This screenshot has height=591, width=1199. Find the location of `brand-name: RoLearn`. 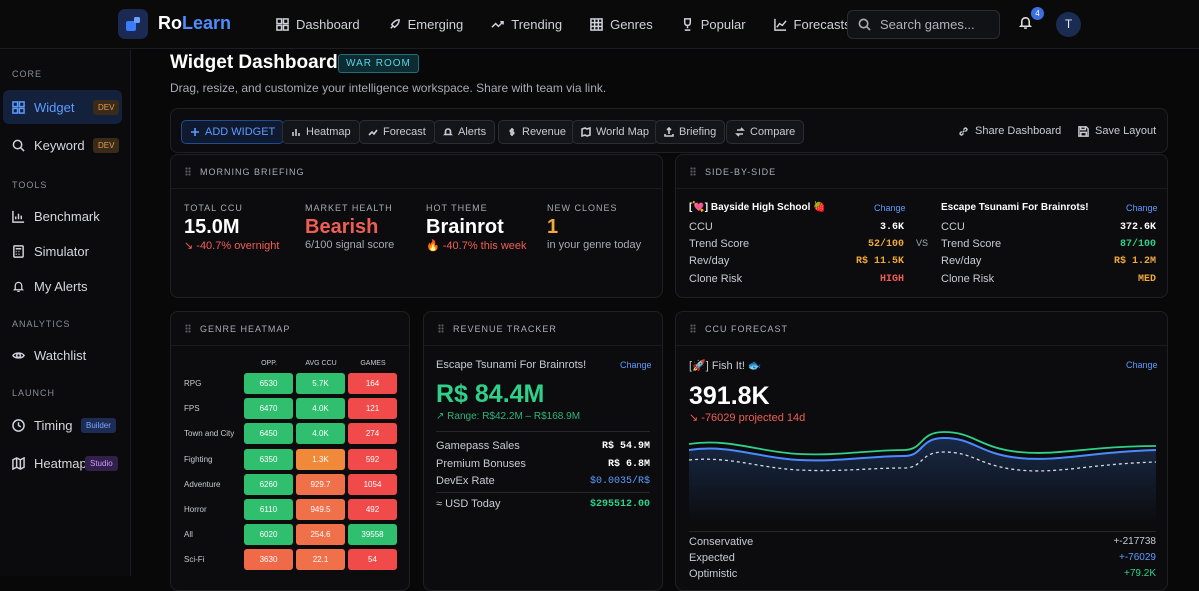

brand-name: RoLearn is located at coordinates (195, 23).